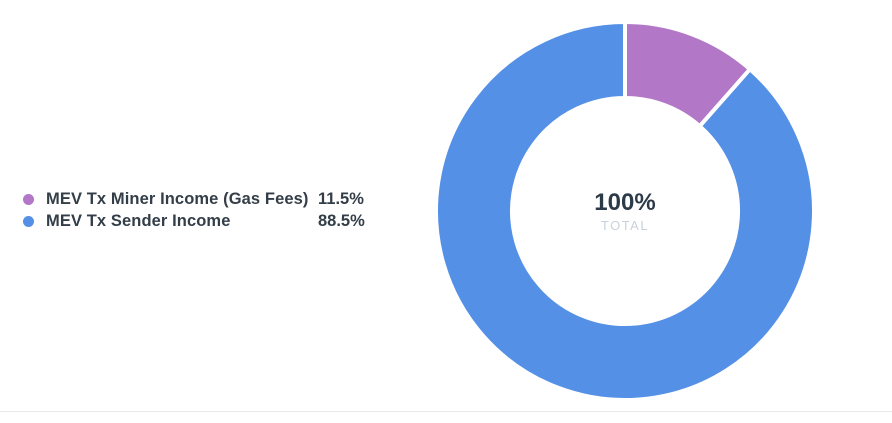 The width and height of the screenshot is (892, 423). I want to click on legend-label: MEV Tx Miner Income (Gas Fees), so click(177, 198).